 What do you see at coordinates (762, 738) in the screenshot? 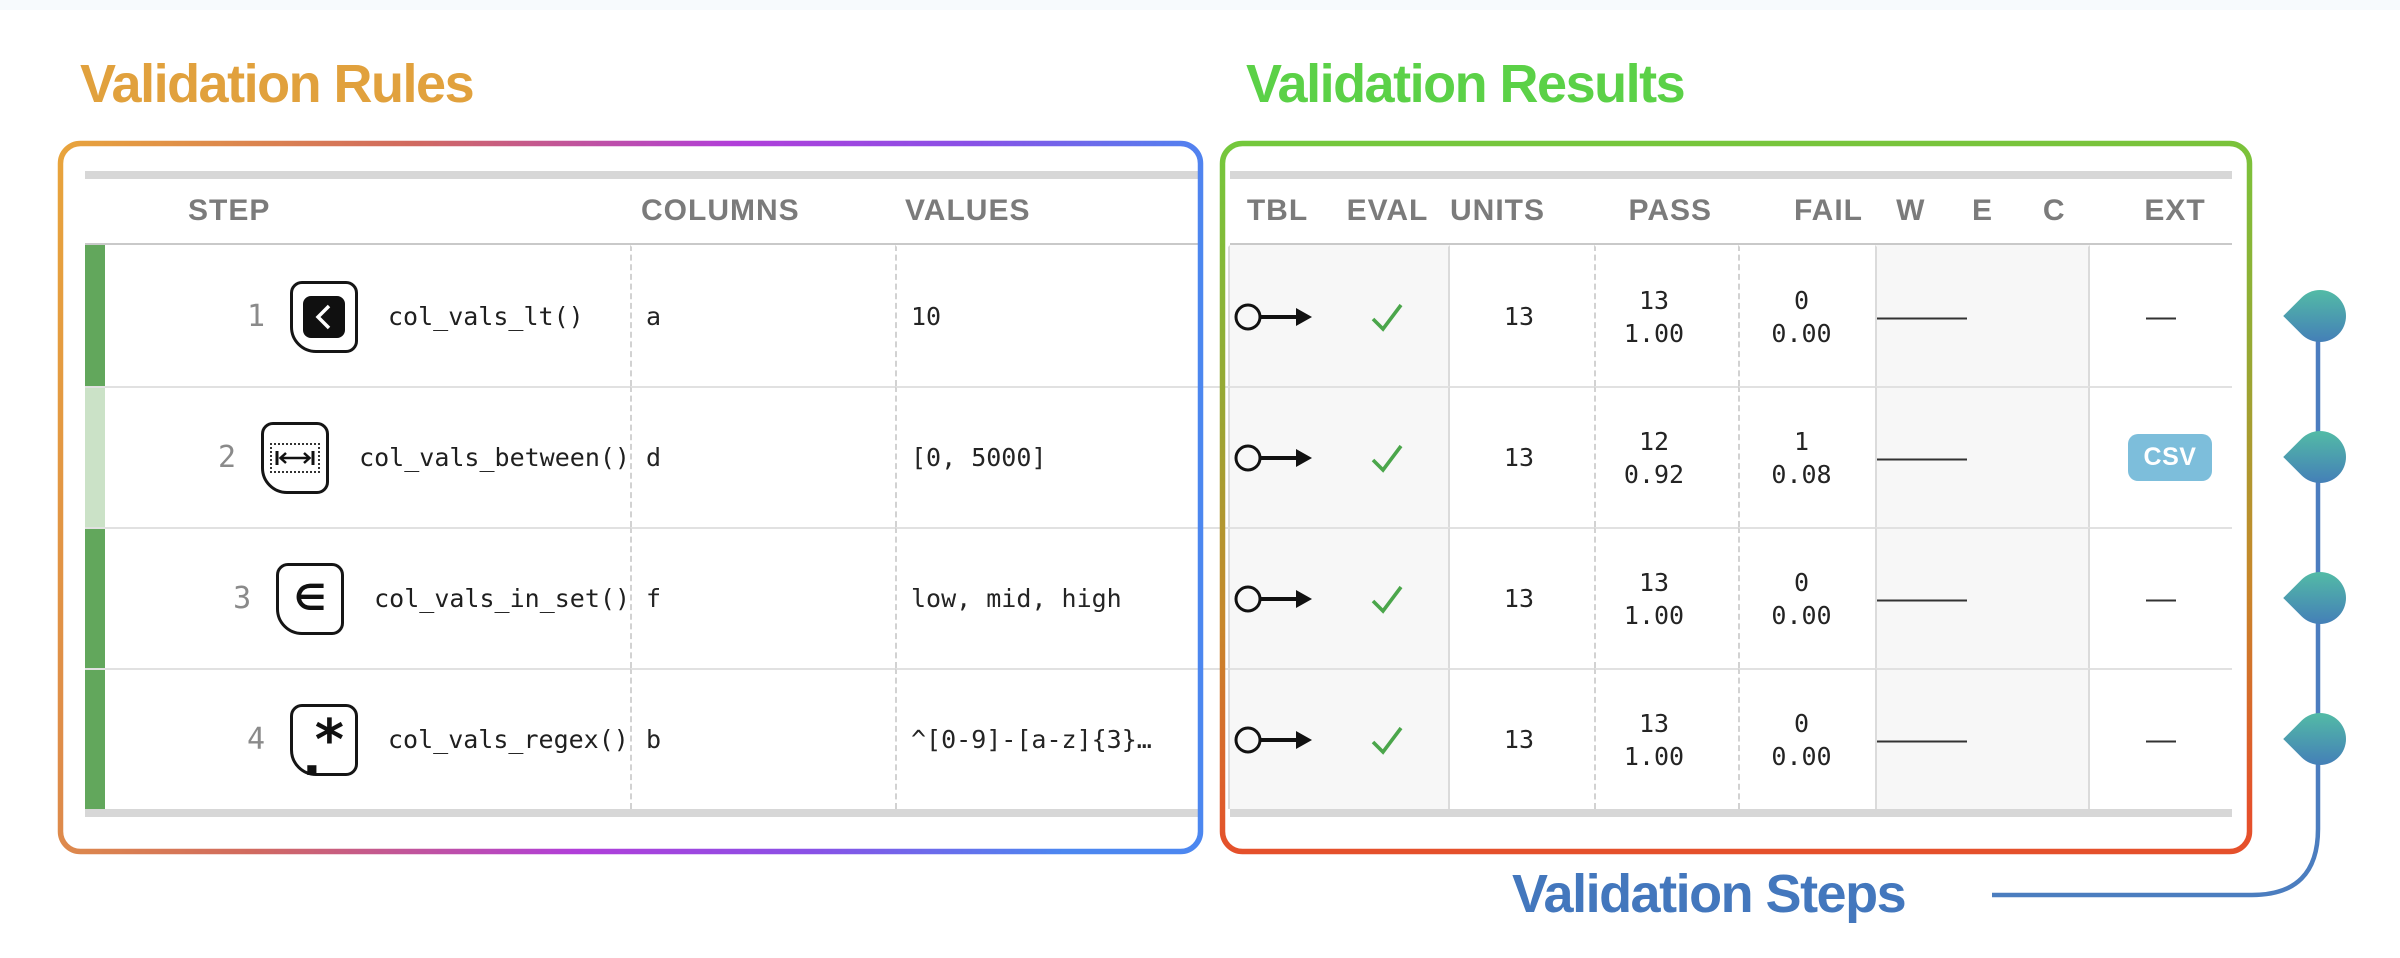
I see `columns-cell: b` at bounding box center [762, 738].